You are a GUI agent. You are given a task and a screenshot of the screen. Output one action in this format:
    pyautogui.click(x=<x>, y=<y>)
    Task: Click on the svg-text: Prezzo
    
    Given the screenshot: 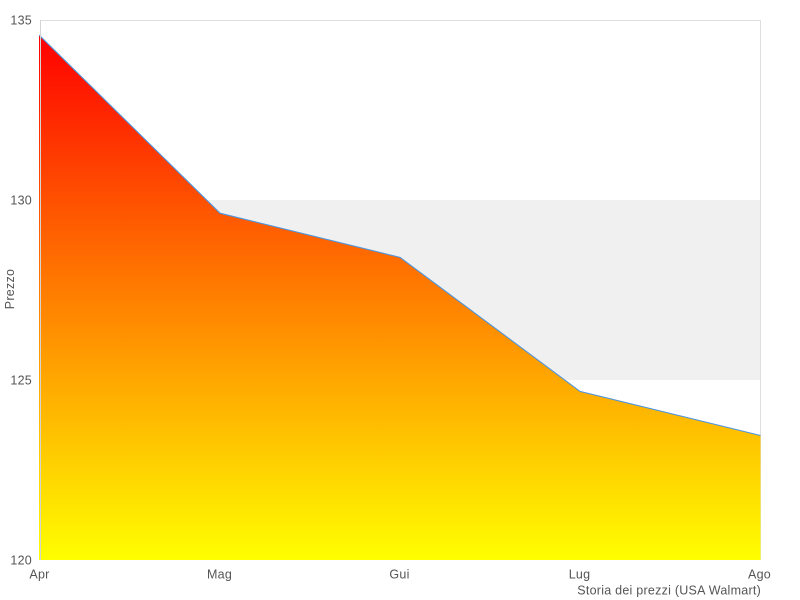 What is the action you would take?
    pyautogui.click(x=10, y=289)
    